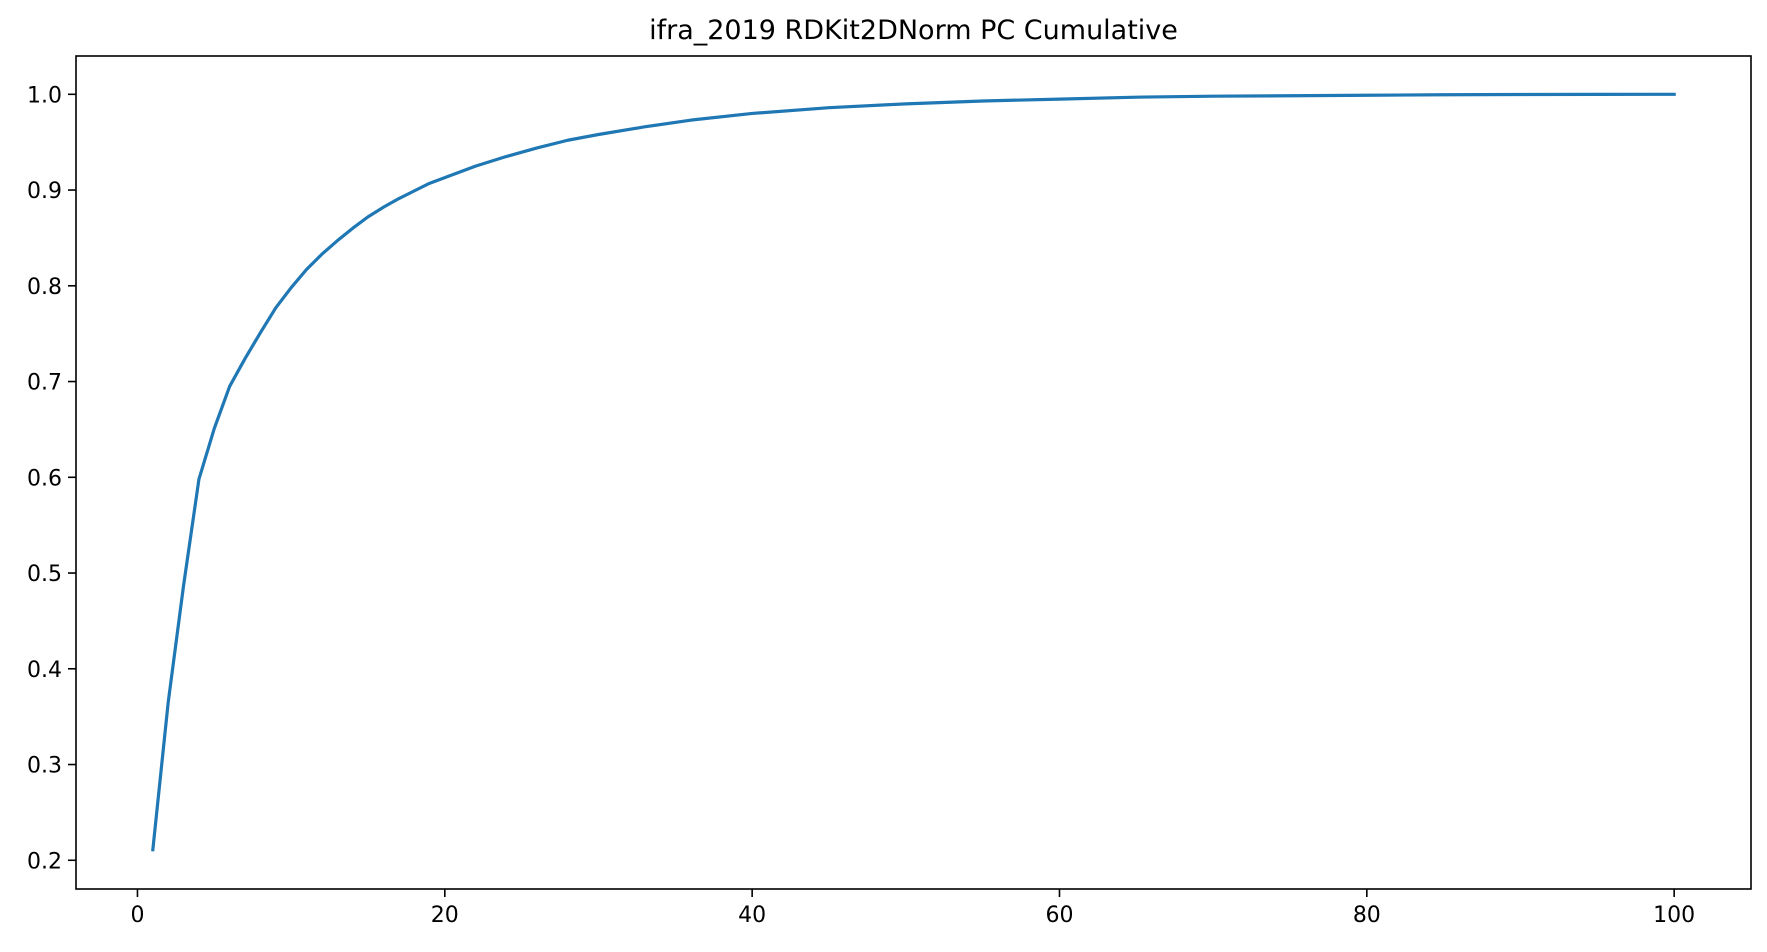  What do you see at coordinates (44, 478) in the screenshot?
I see `y-tick-label: 0.6` at bounding box center [44, 478].